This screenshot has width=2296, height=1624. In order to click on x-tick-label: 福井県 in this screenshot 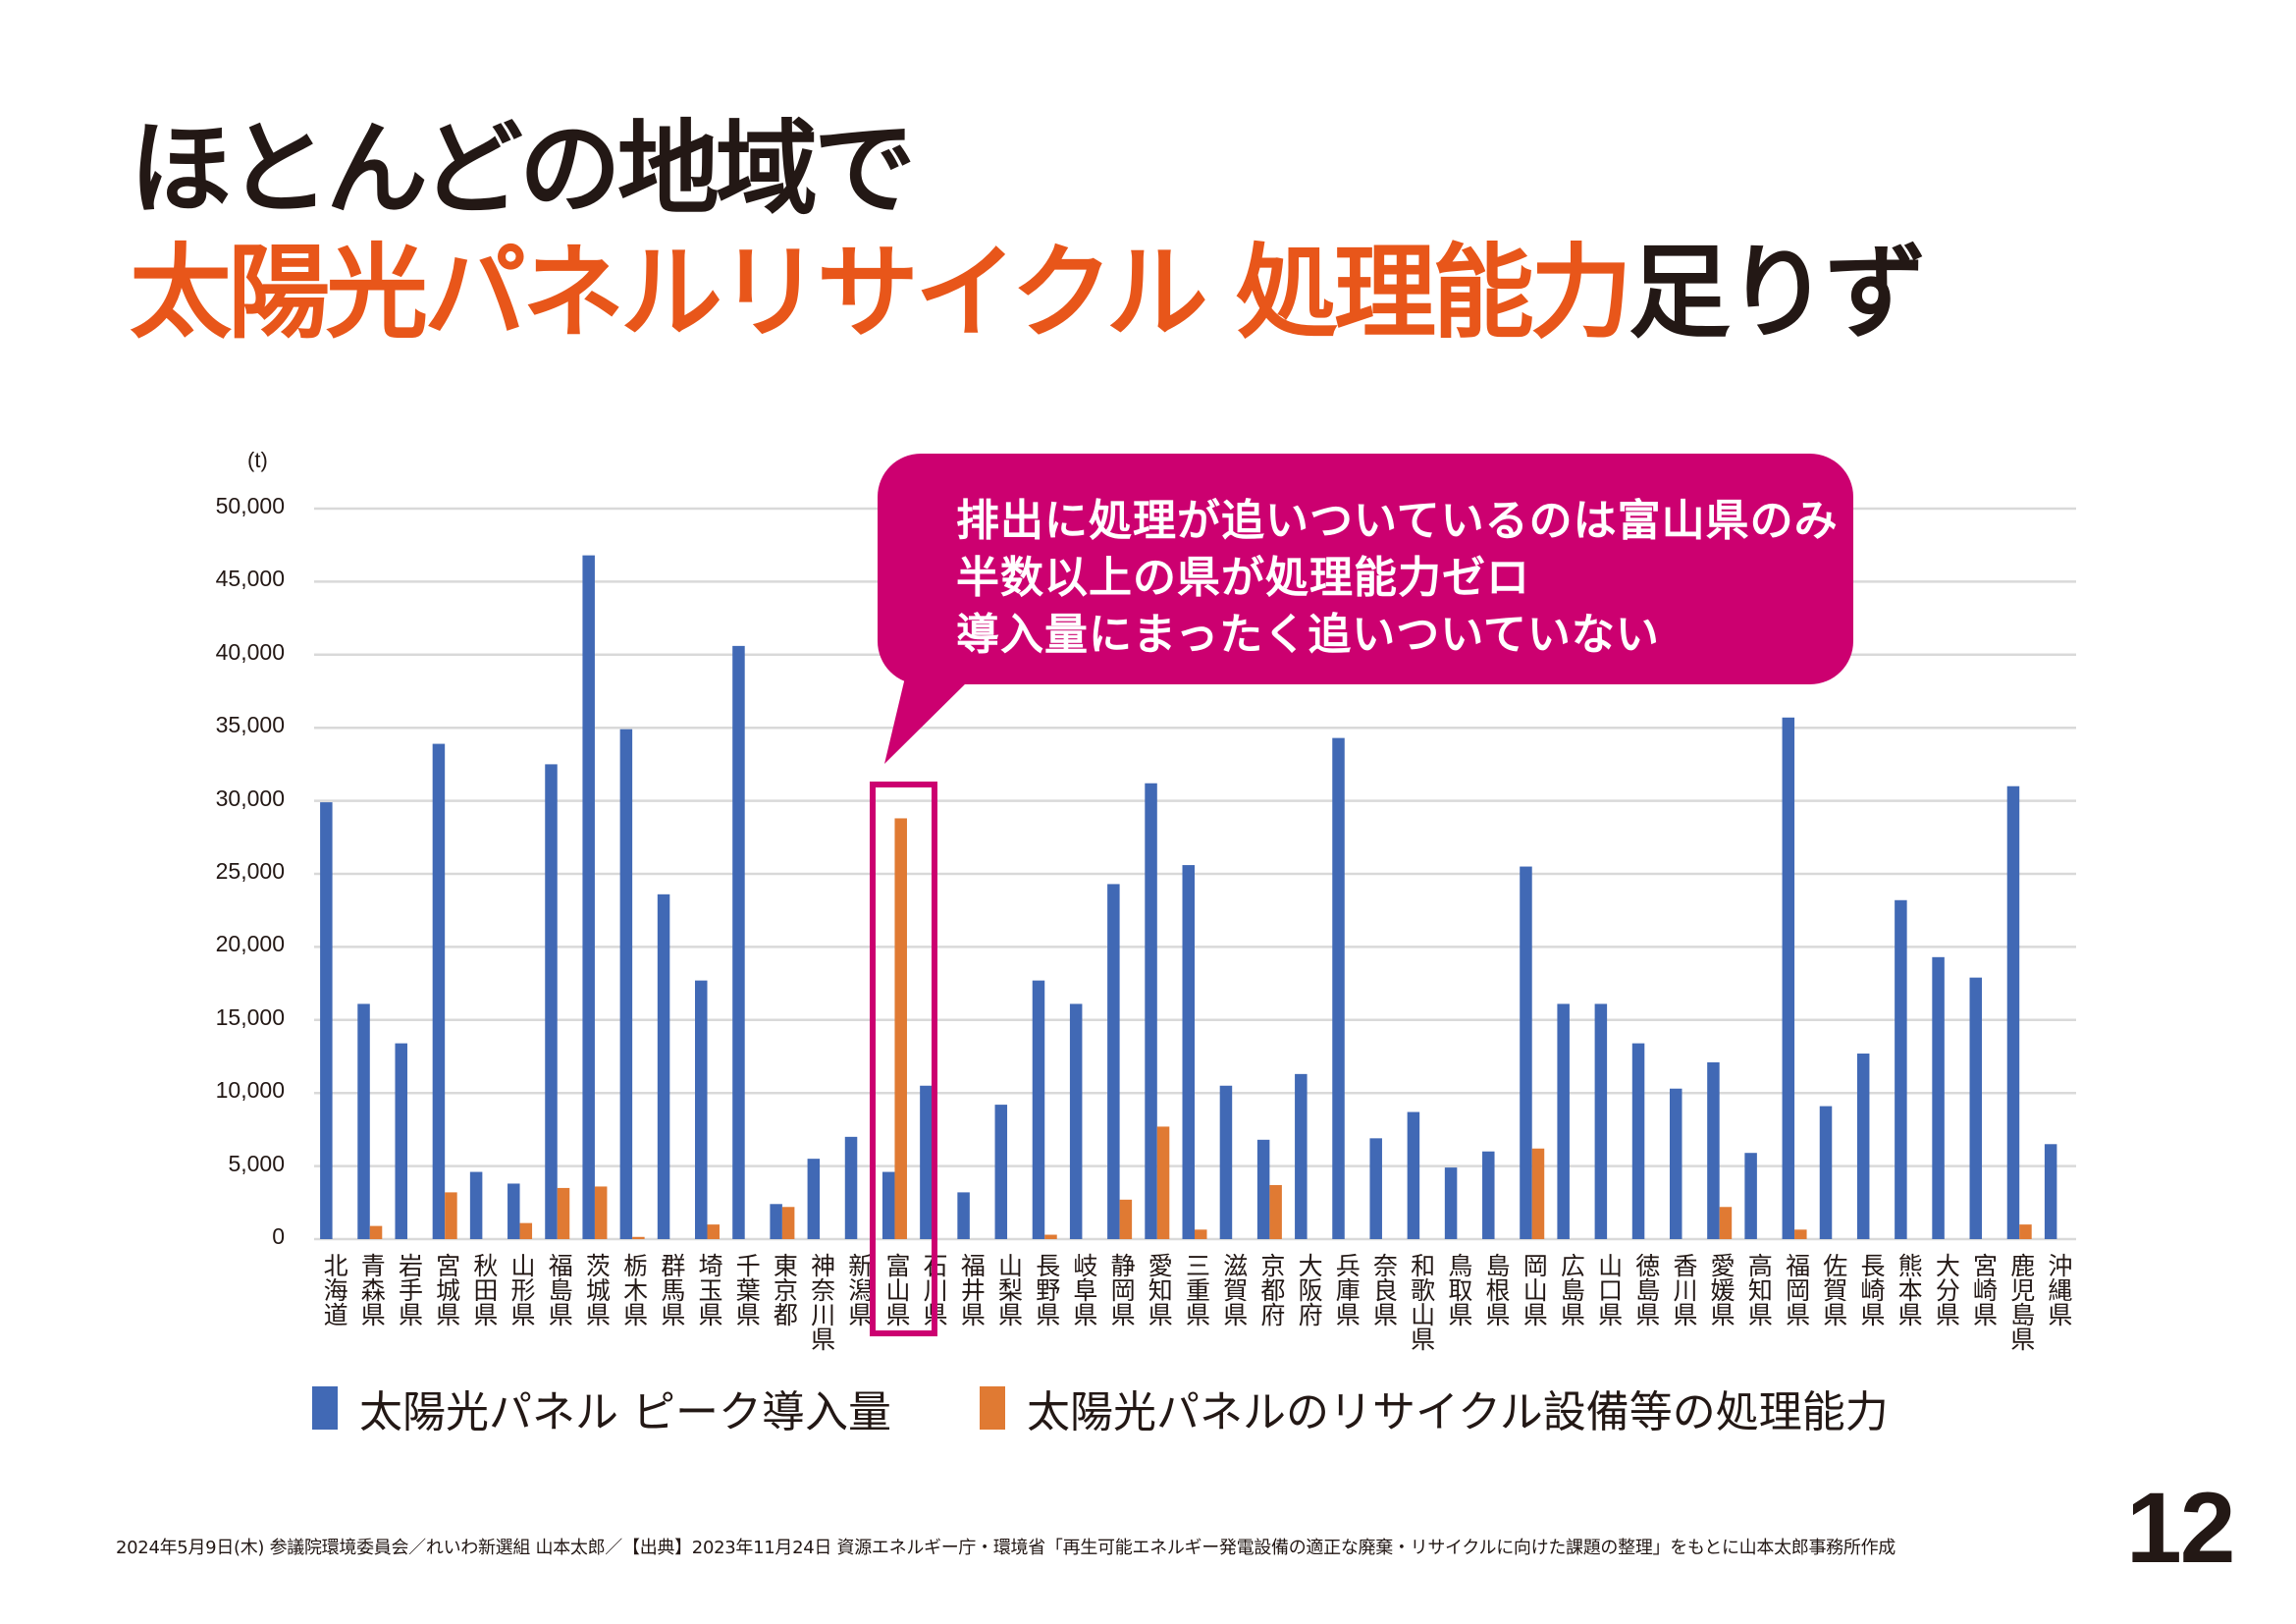, I will do `click(972, 1289)`.